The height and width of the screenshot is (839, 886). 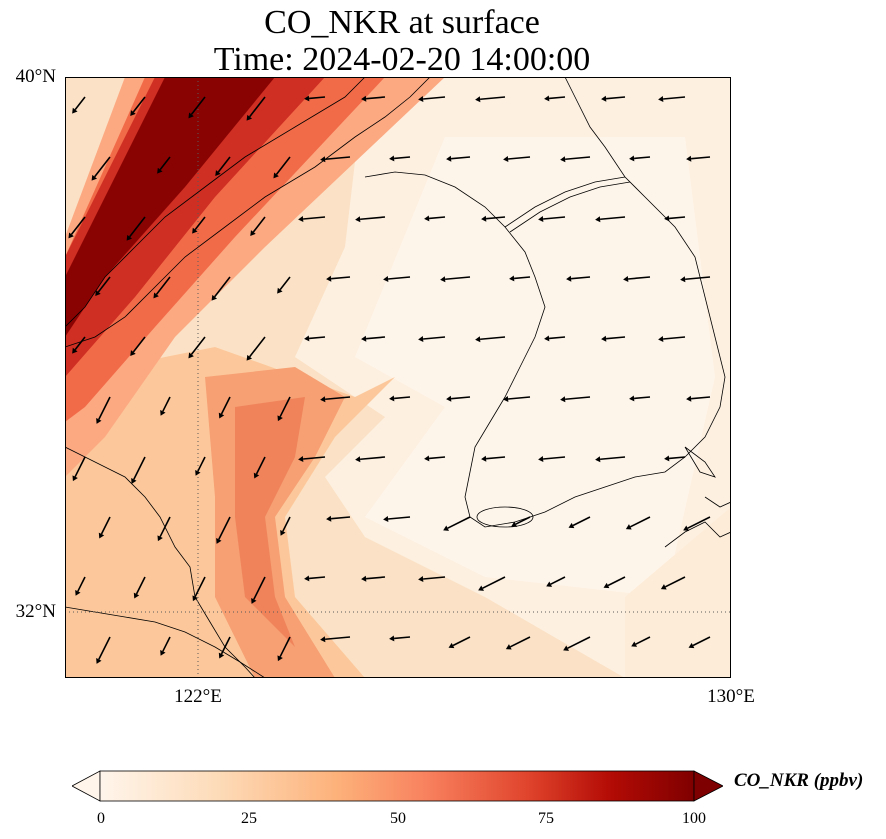 What do you see at coordinates (731, 696) in the screenshot?
I see `lon-label-130e: 130°E` at bounding box center [731, 696].